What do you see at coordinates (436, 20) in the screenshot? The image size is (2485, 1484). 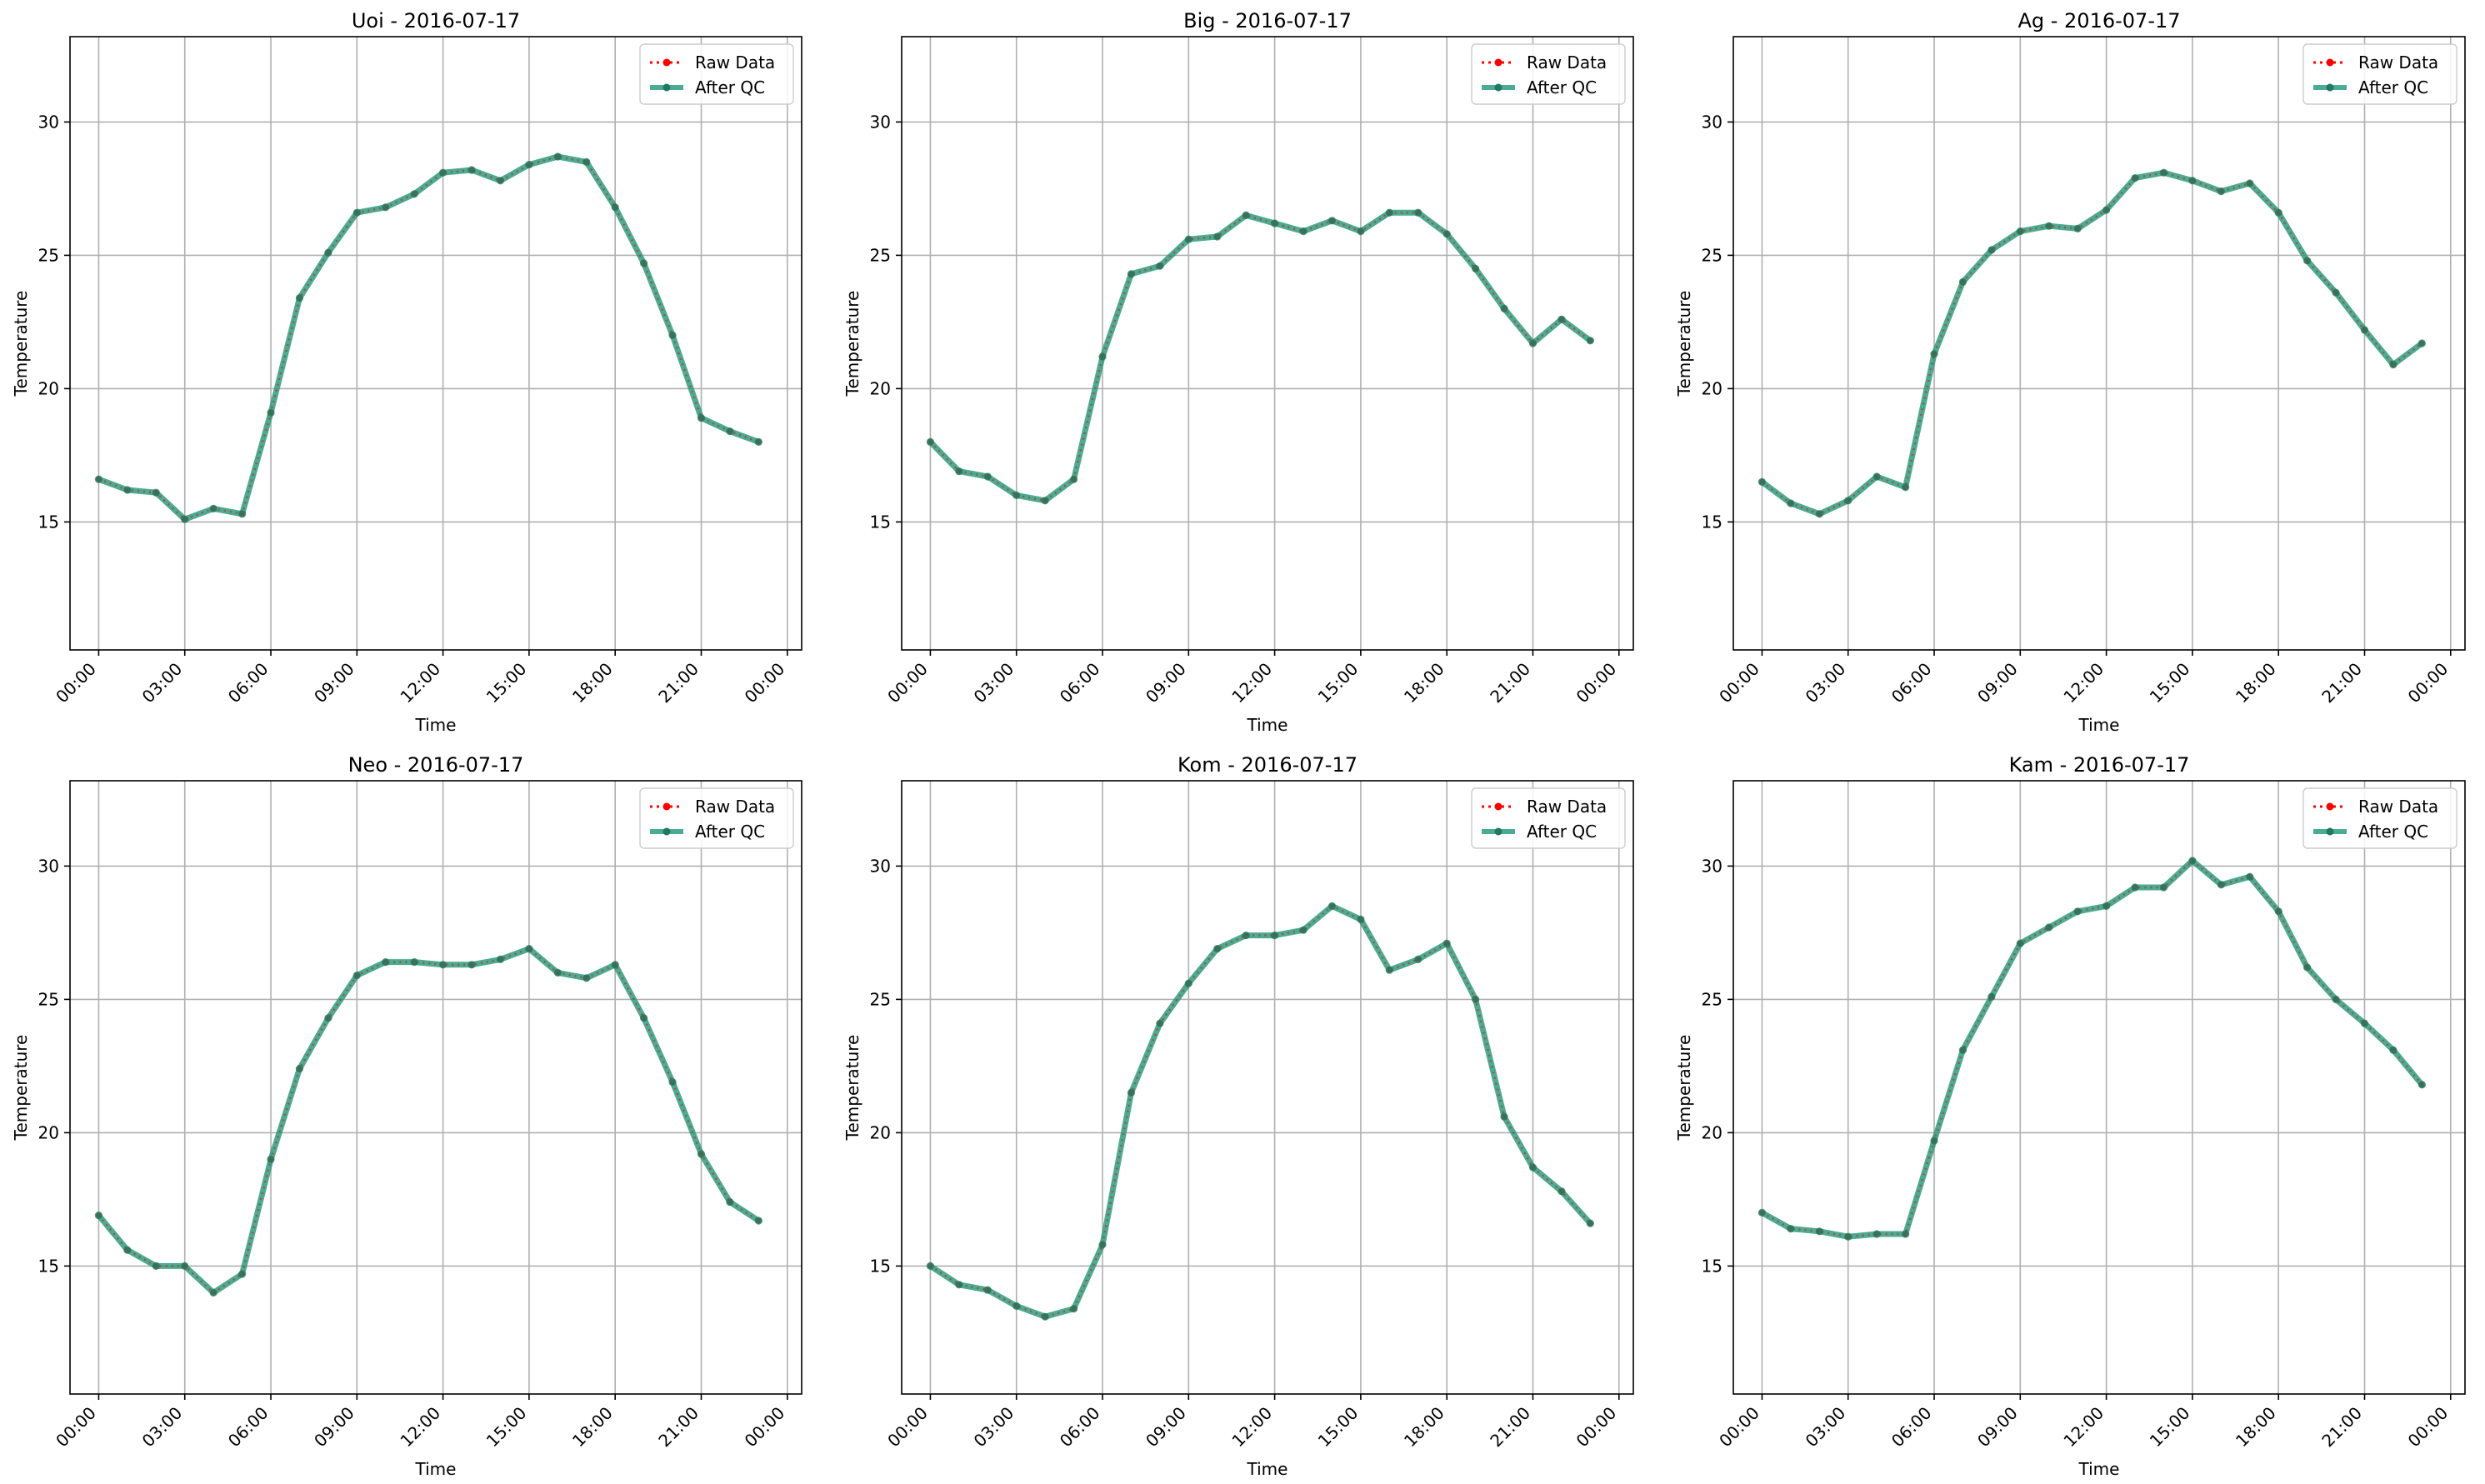 I see `subplot-title: Uoi - 2016-07-17` at bounding box center [436, 20].